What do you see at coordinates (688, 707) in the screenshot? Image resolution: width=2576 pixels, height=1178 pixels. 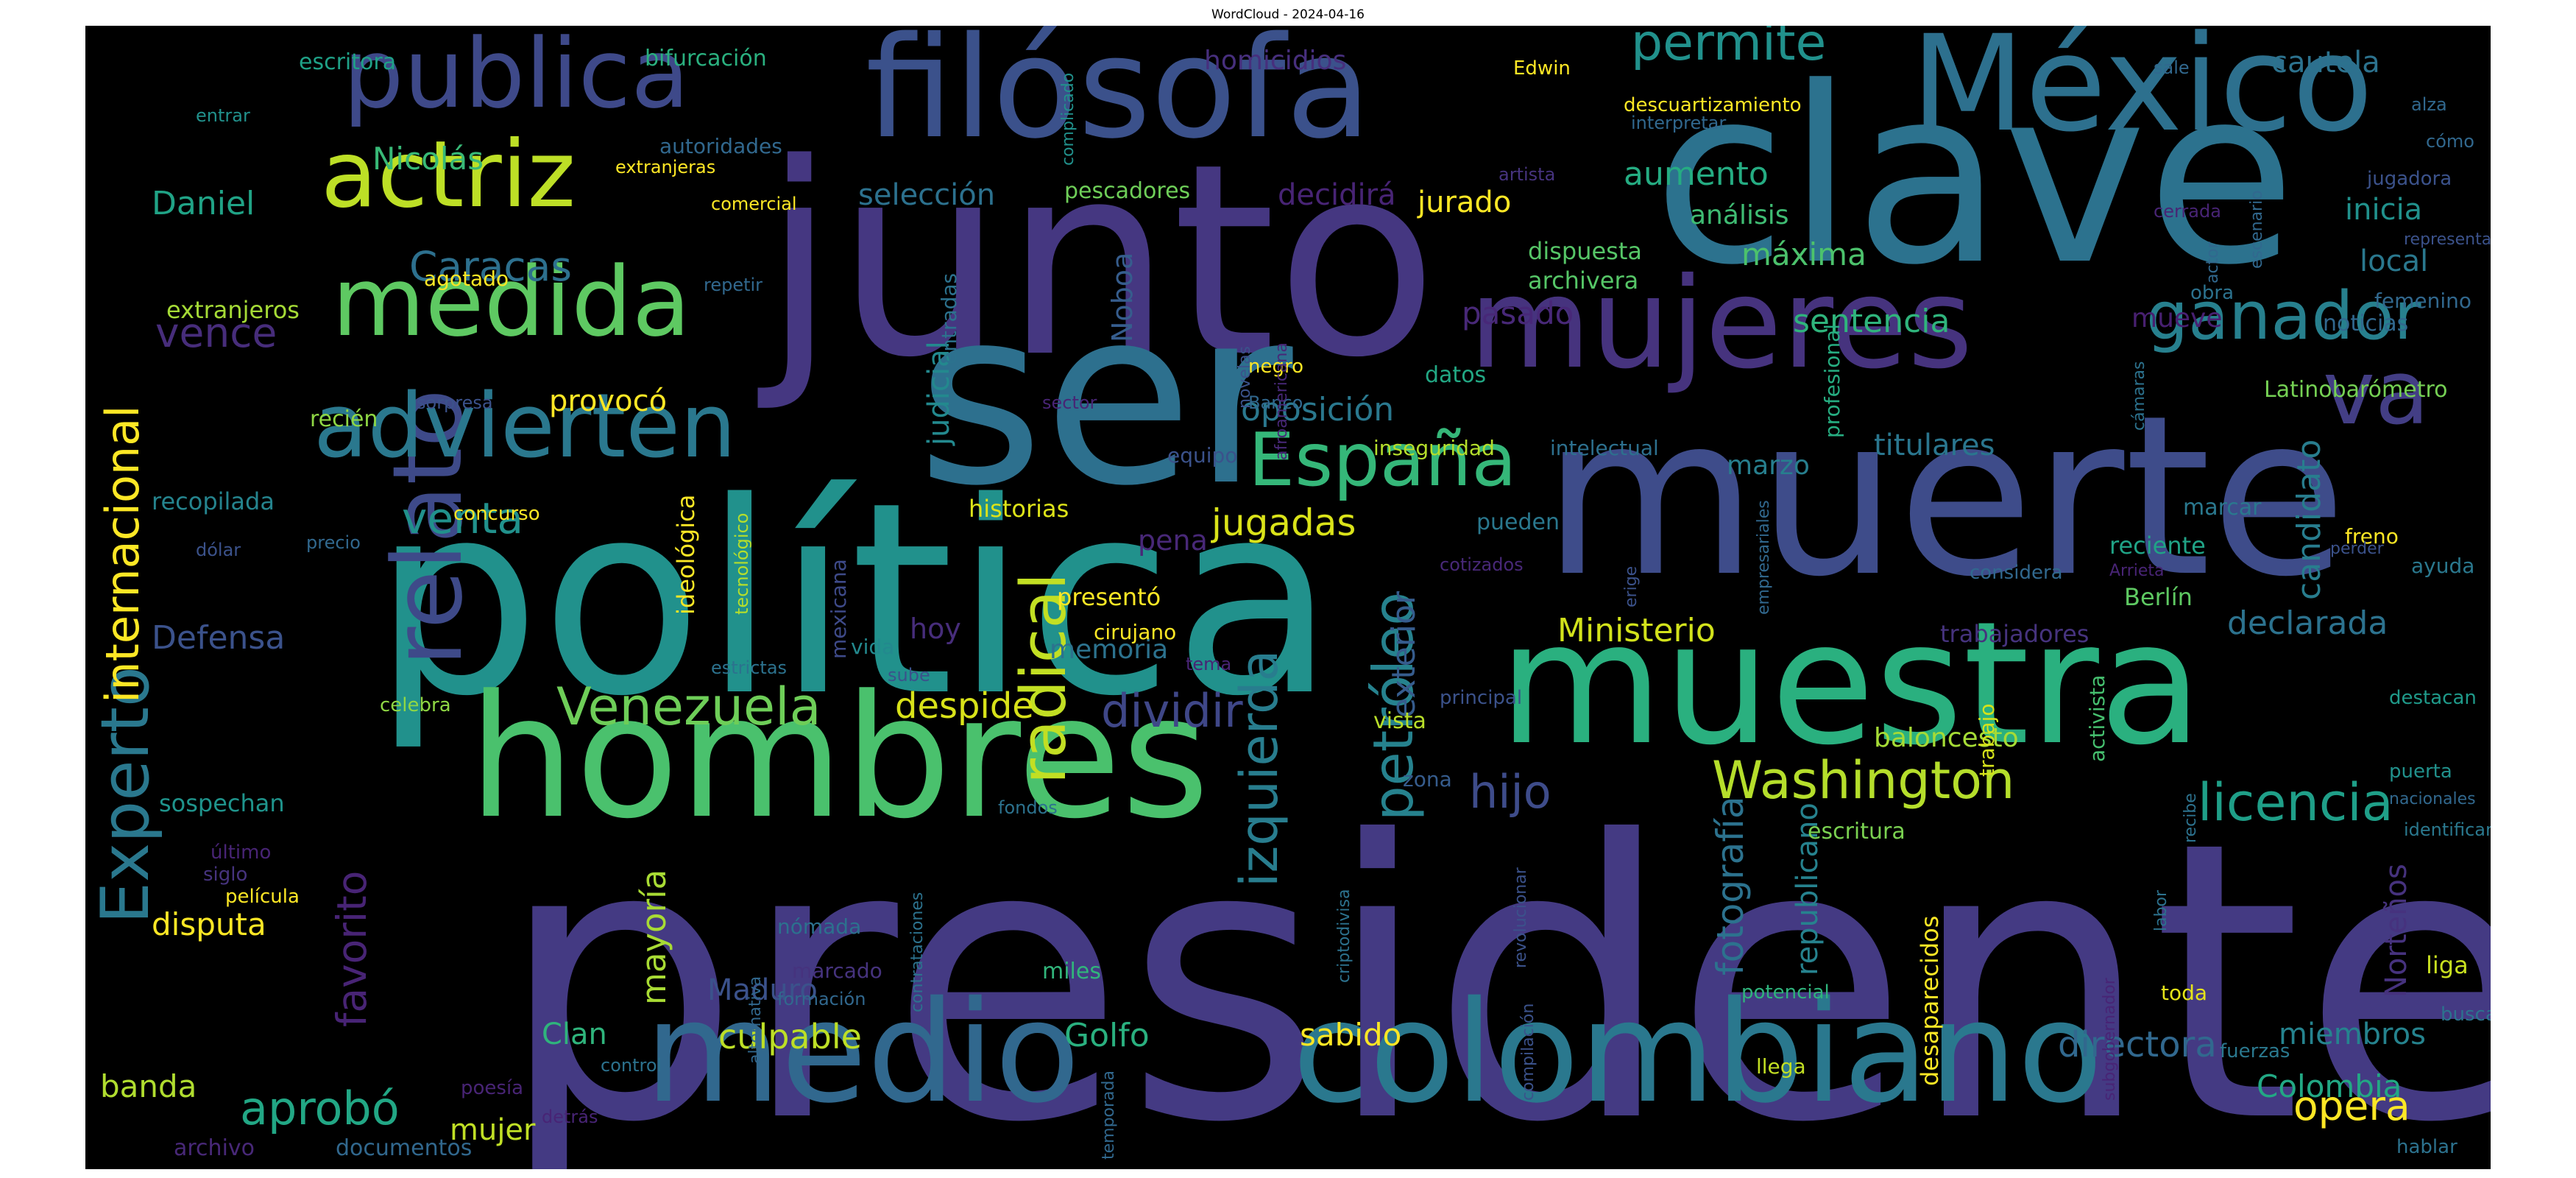 I see `cloud-word: Venezuela` at bounding box center [688, 707].